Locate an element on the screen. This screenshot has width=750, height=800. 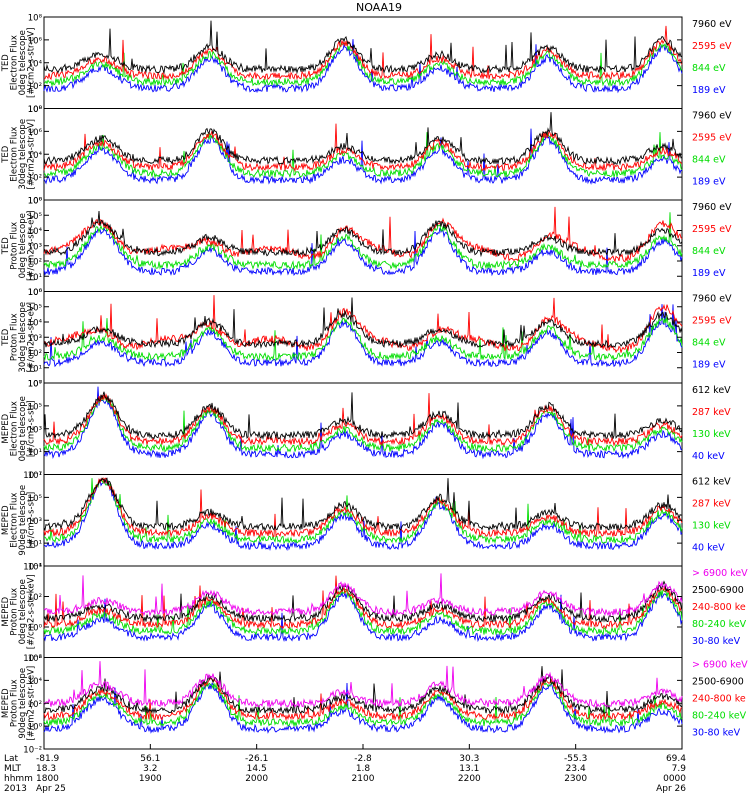
legend-entry: 287 keV is located at coordinates (711, 504).